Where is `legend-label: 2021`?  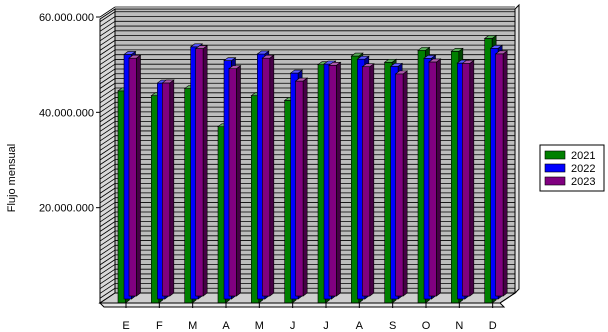 legend-label: 2021 is located at coordinates (583, 156).